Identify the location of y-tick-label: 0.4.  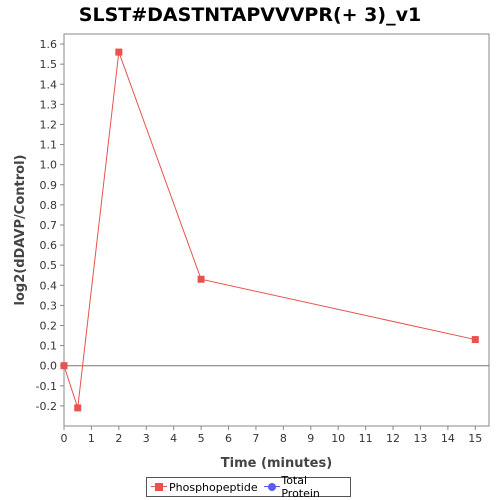
(49, 285).